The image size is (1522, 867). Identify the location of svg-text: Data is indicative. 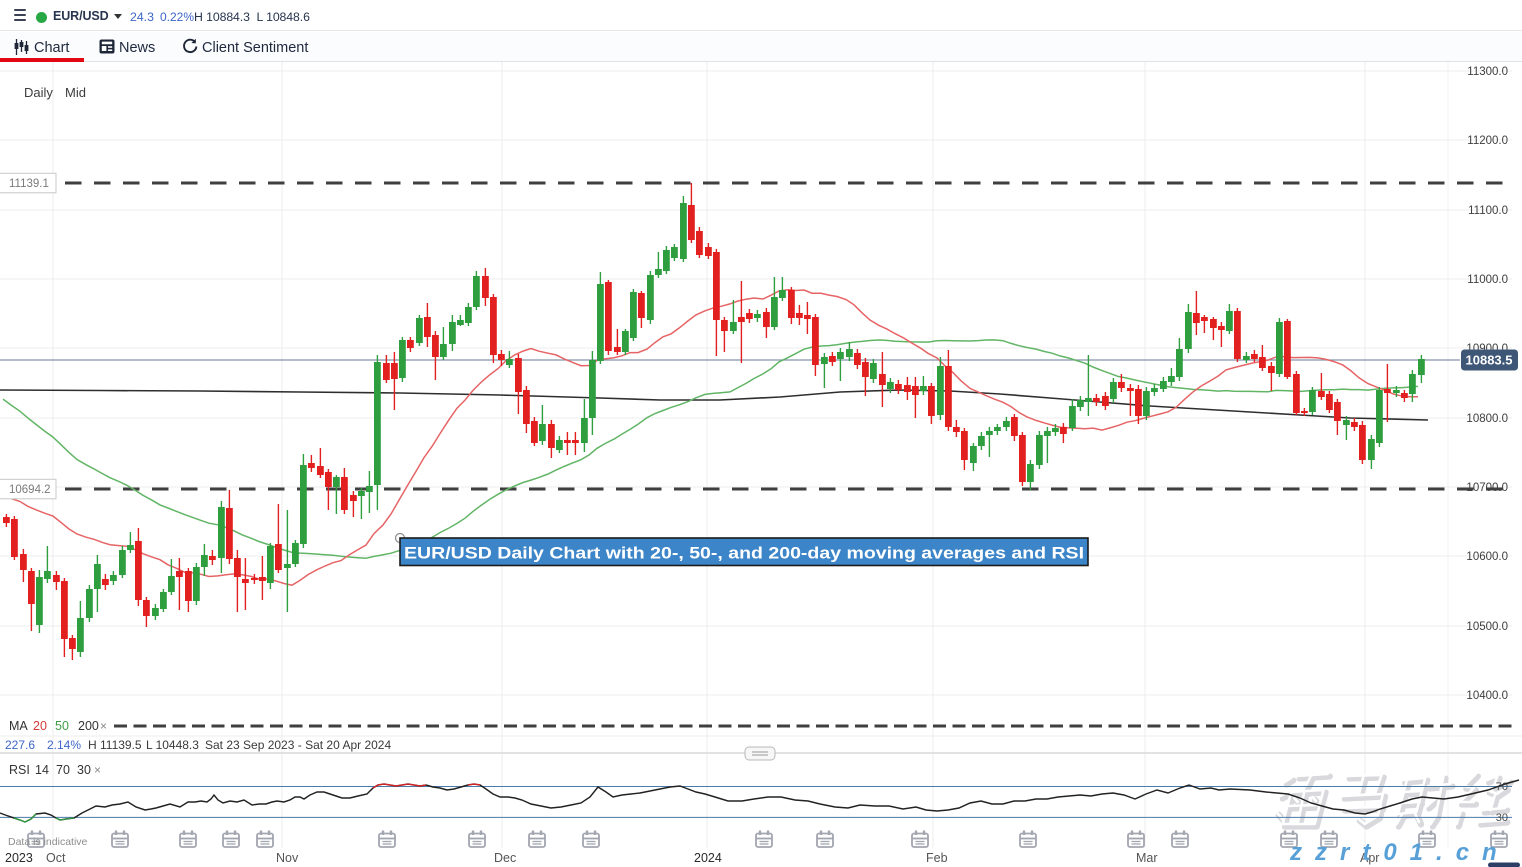
(48, 842).